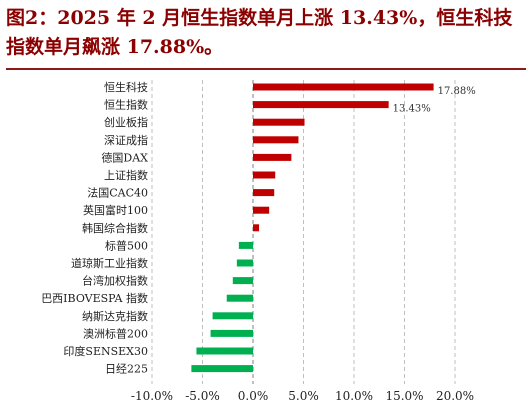 Image resolution: width=532 pixels, height=407 pixels. Describe the element at coordinates (126, 122) in the screenshot. I see `category-label: 创业板指` at that location.